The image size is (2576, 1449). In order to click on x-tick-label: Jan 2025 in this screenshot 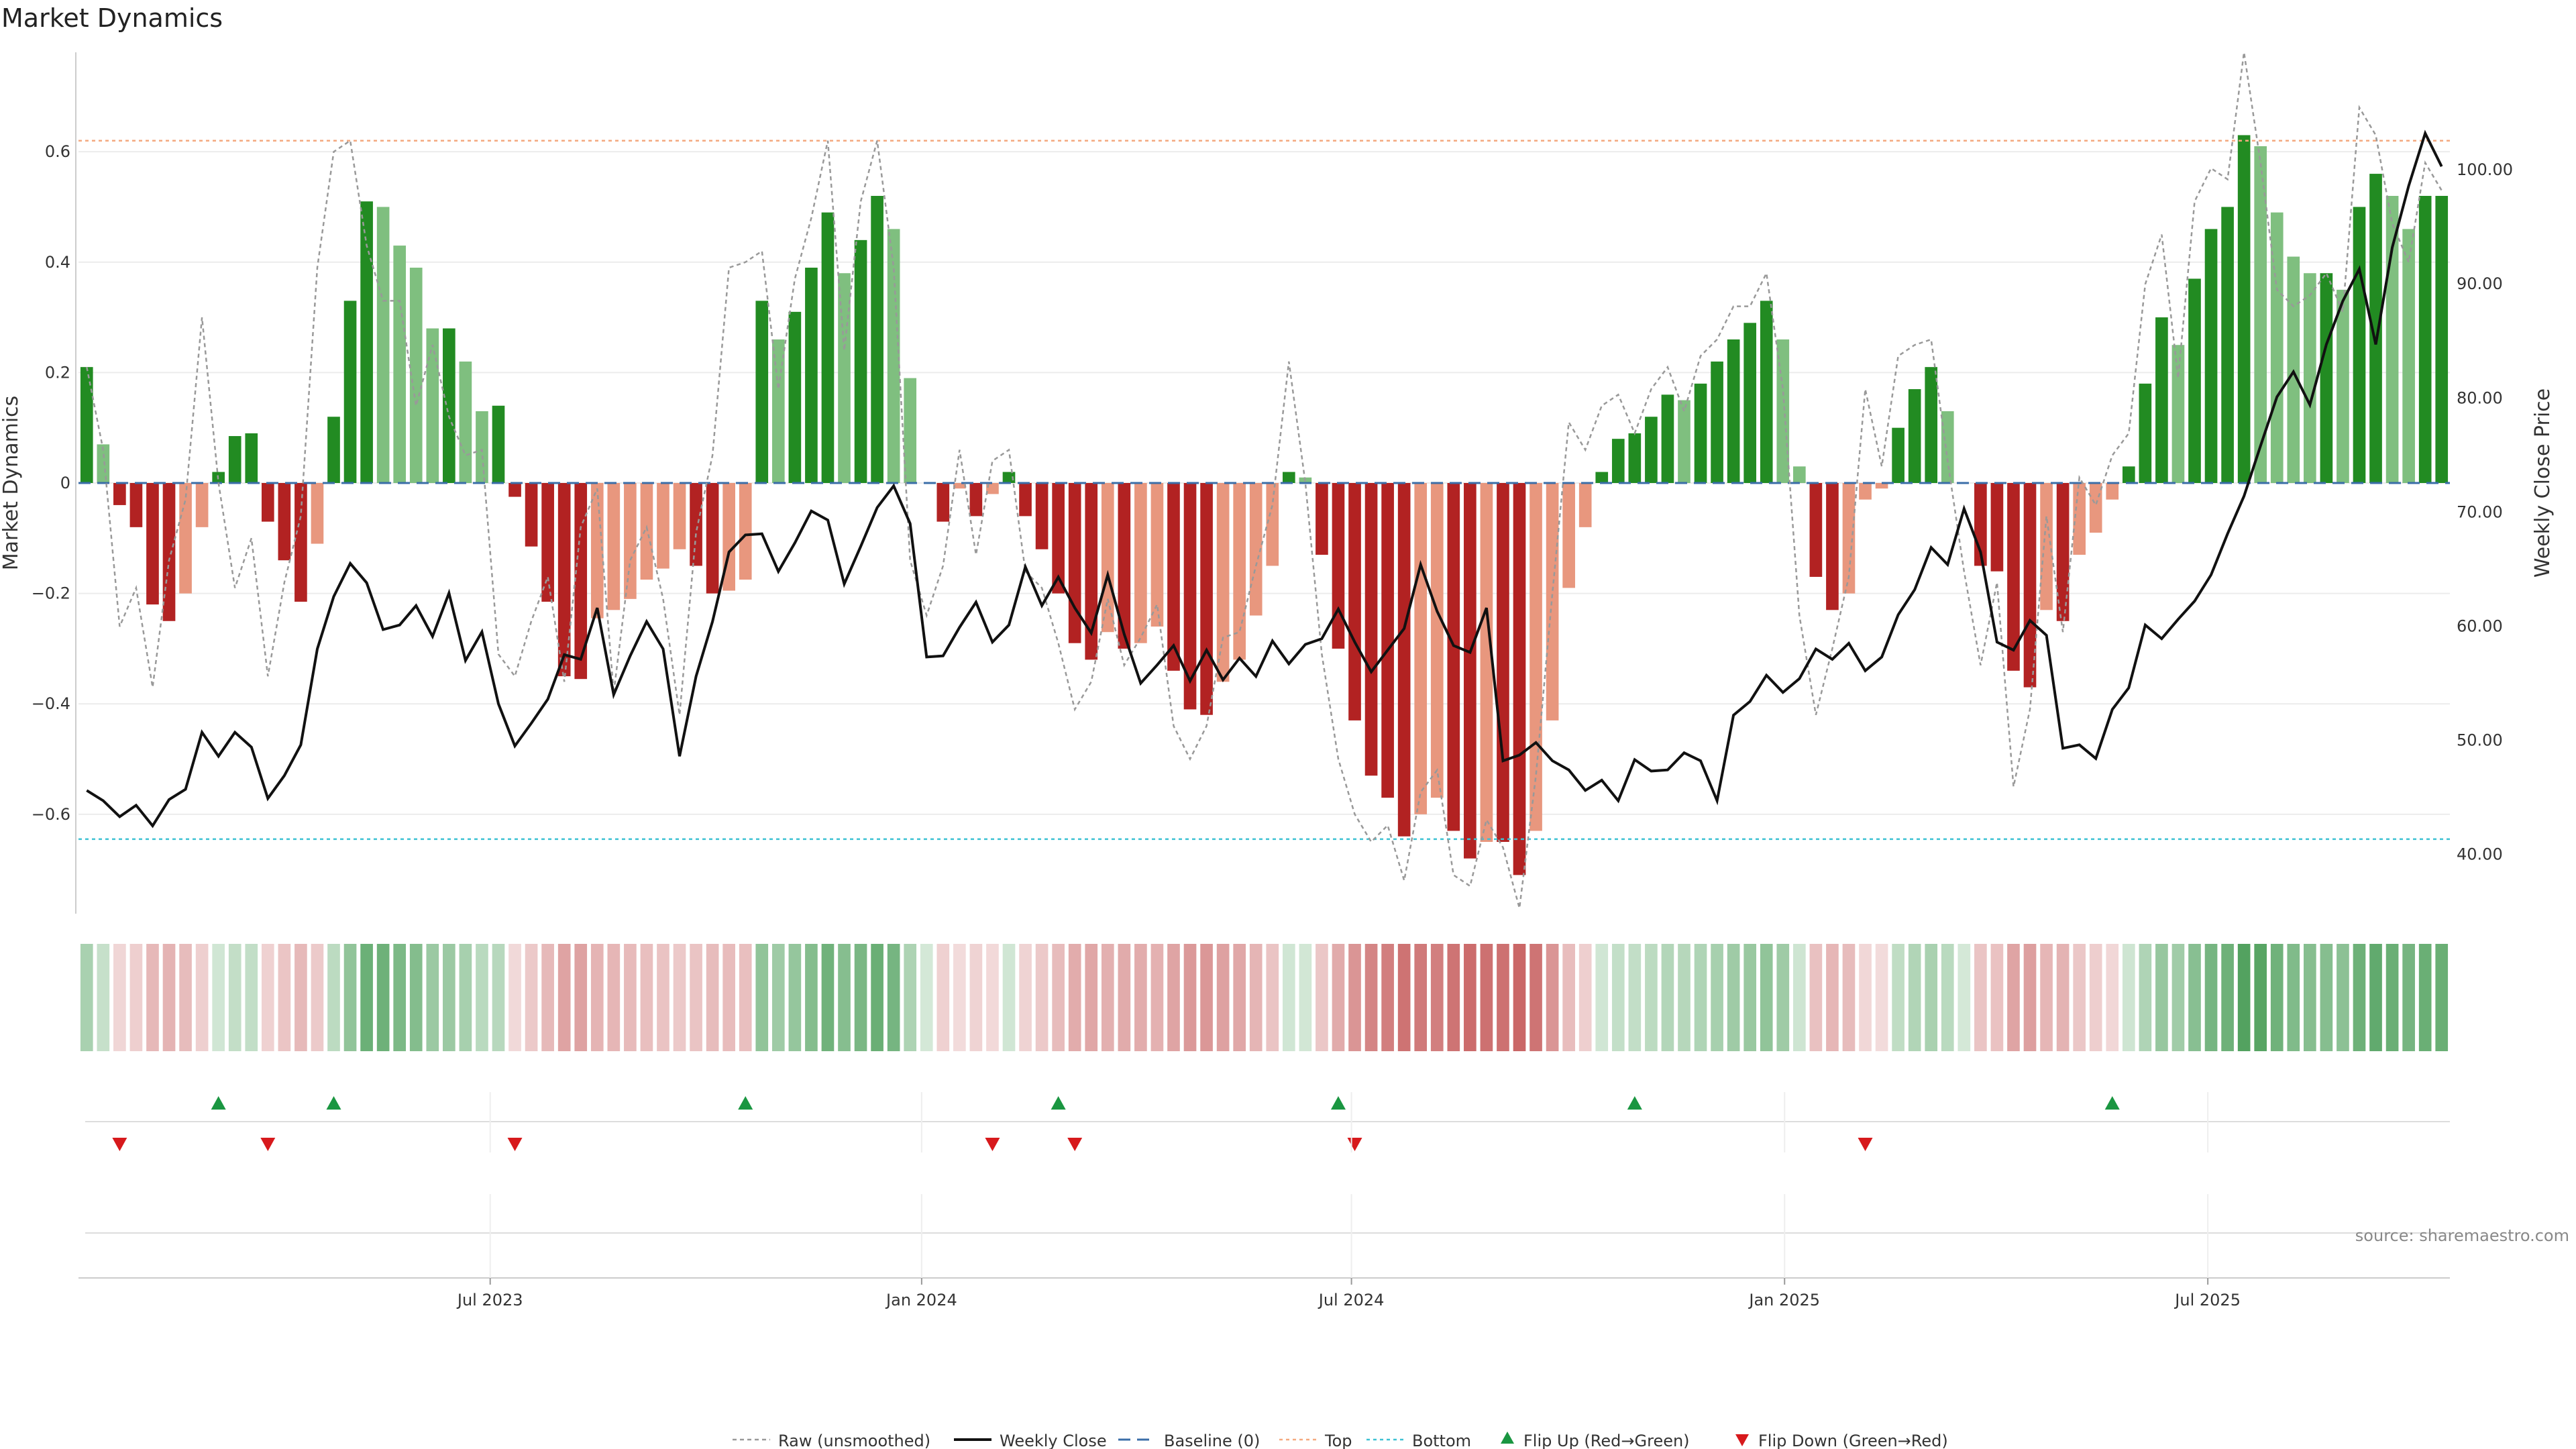, I will do `click(1784, 1300)`.